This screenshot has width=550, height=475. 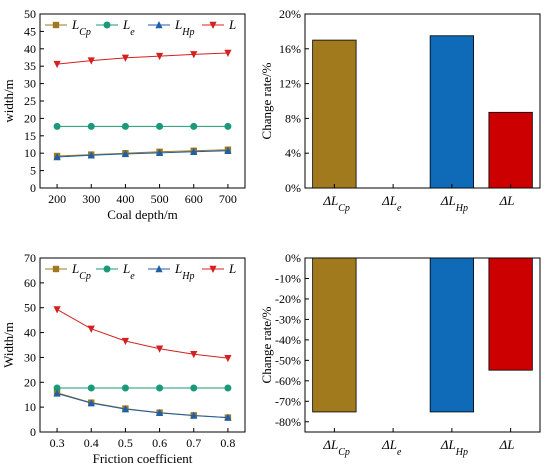 What do you see at coordinates (8, 100) in the screenshot?
I see `y-axis-title: width/m` at bounding box center [8, 100].